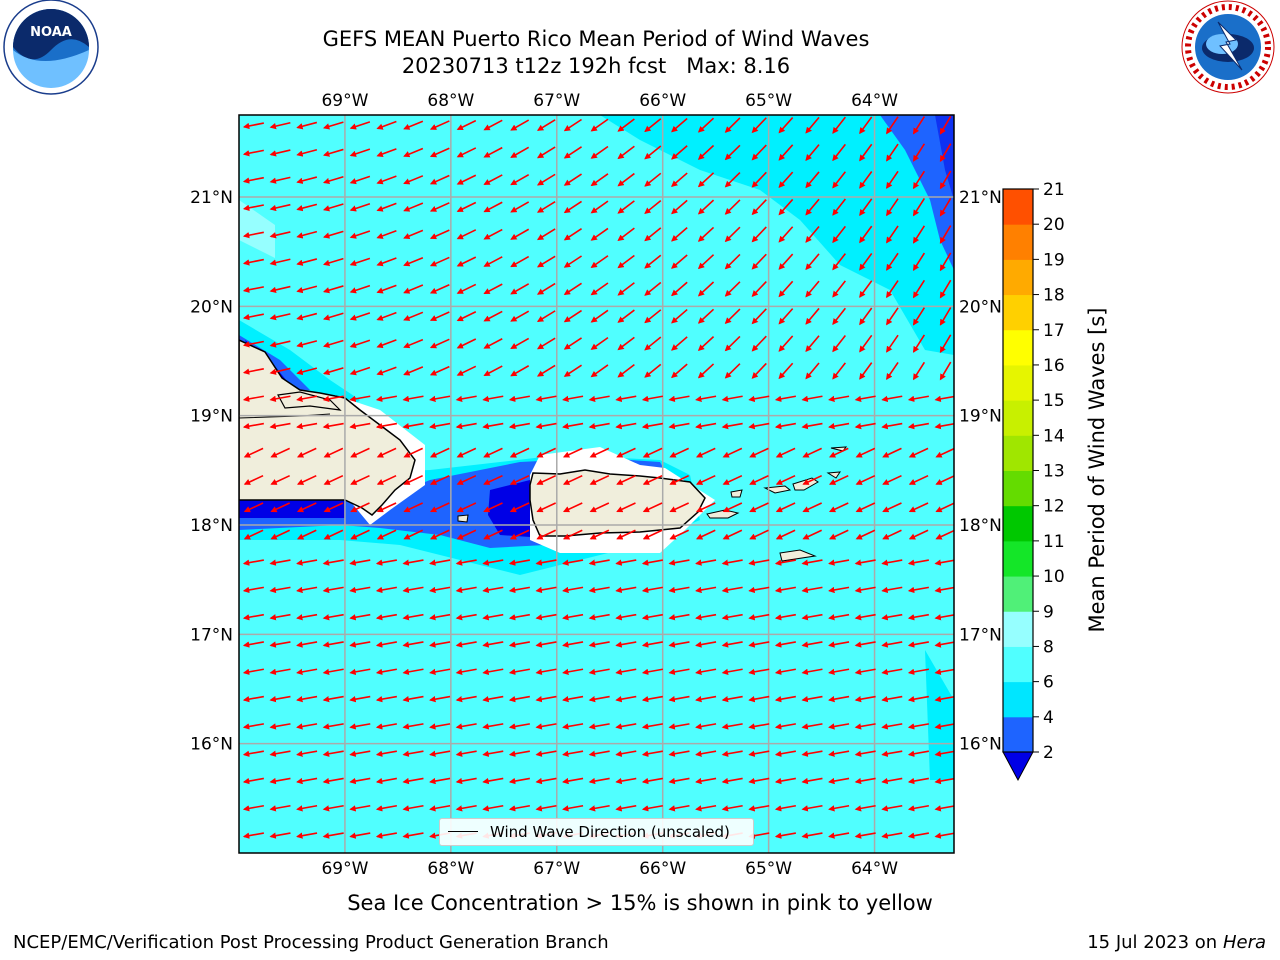 The image size is (1280, 960). Describe the element at coordinates (610, 832) in the screenshot. I see `legend-label: Wind Wave Direction (unscaled)` at that location.